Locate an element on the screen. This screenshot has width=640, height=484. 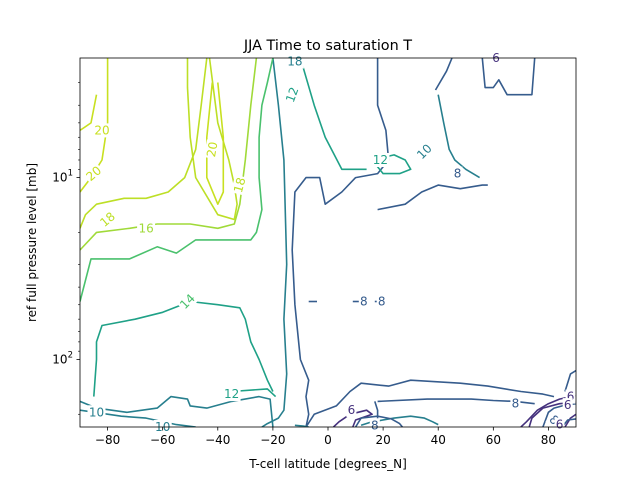
y-axis: 10¹ 10² is located at coordinates (66, 248).